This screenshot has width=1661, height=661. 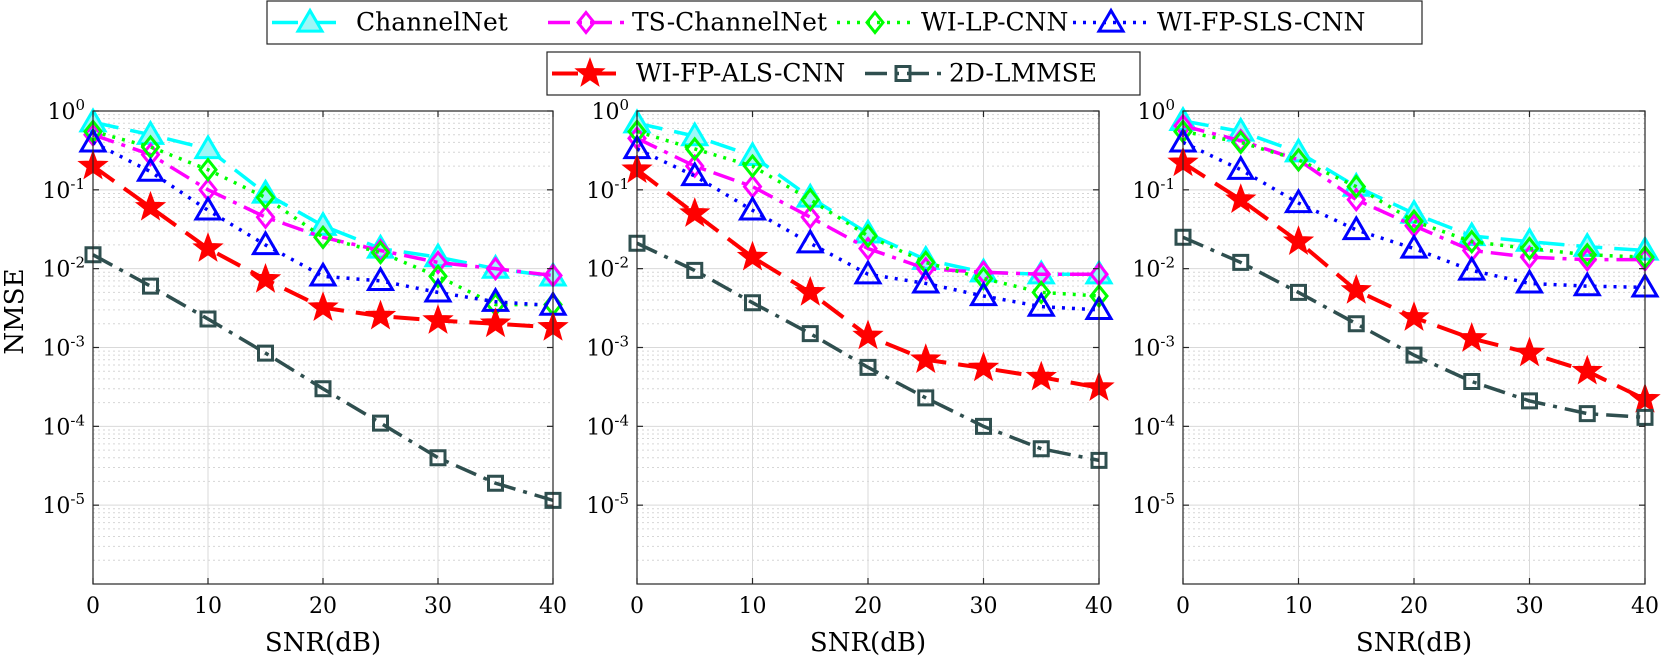 What do you see at coordinates (740, 73) in the screenshot?
I see `legend-entry-label: WI-FP-ALS-CNN` at bounding box center [740, 73].